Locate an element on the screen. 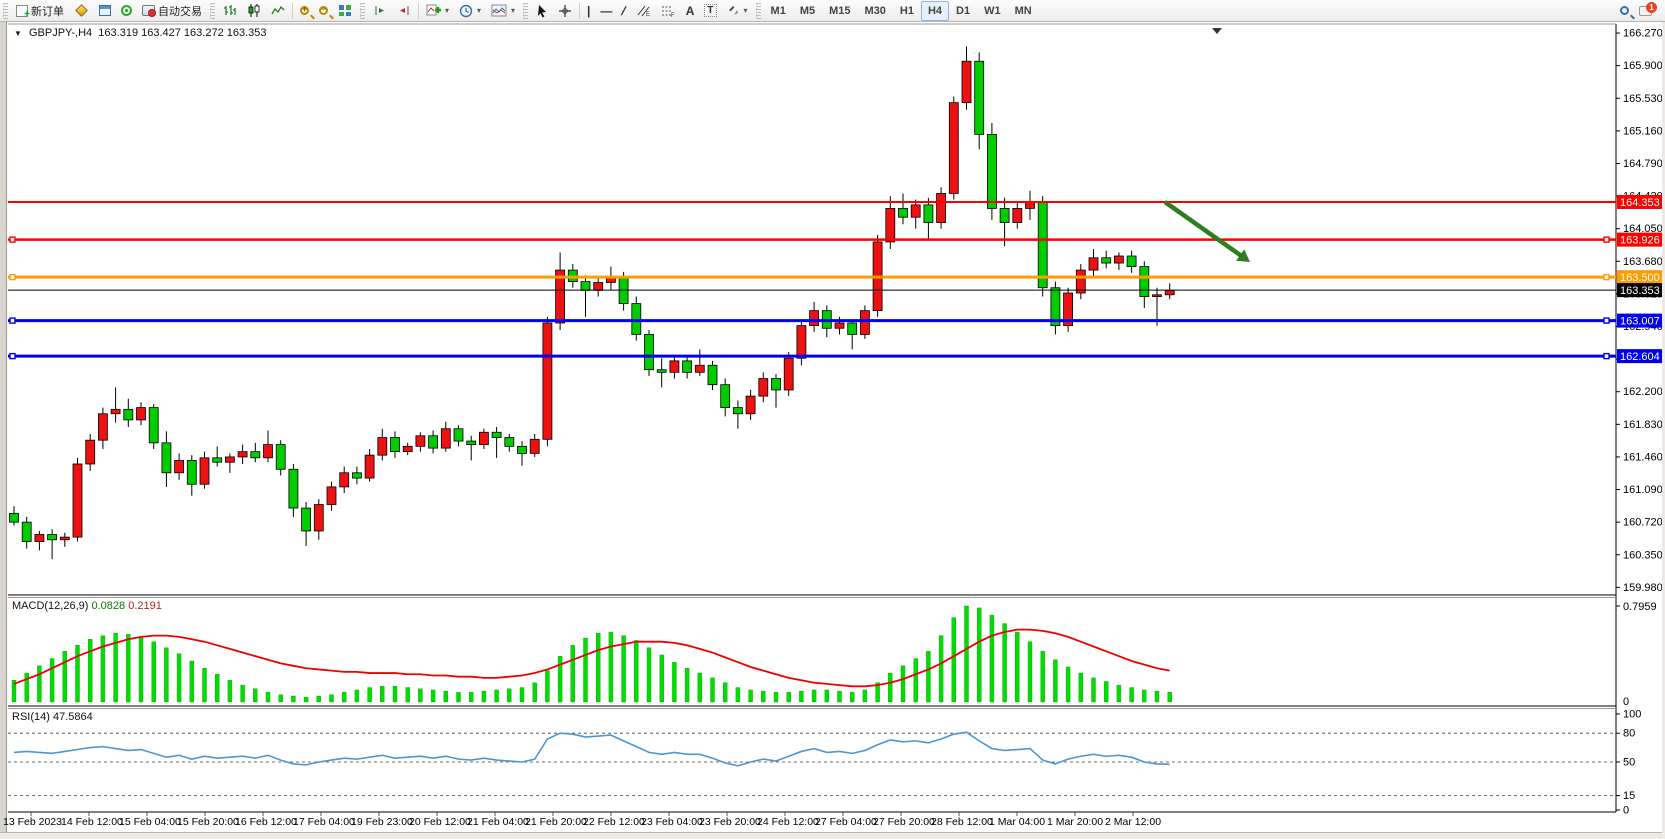  trend-arrow is located at coordinates (1203, 229).